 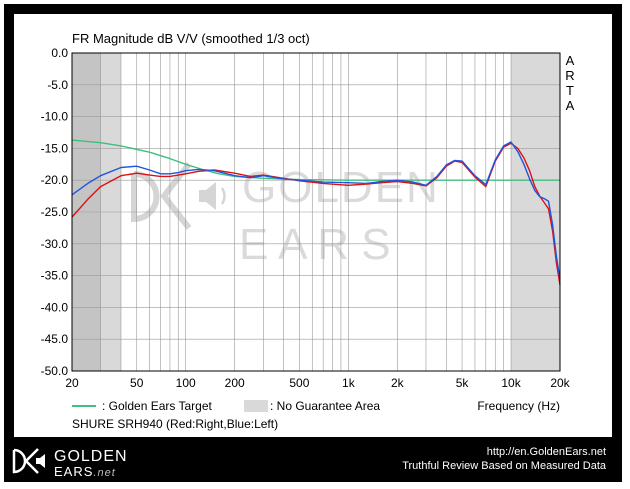 I want to click on legend-no-guarantee-swatch, so click(x=256, y=406).